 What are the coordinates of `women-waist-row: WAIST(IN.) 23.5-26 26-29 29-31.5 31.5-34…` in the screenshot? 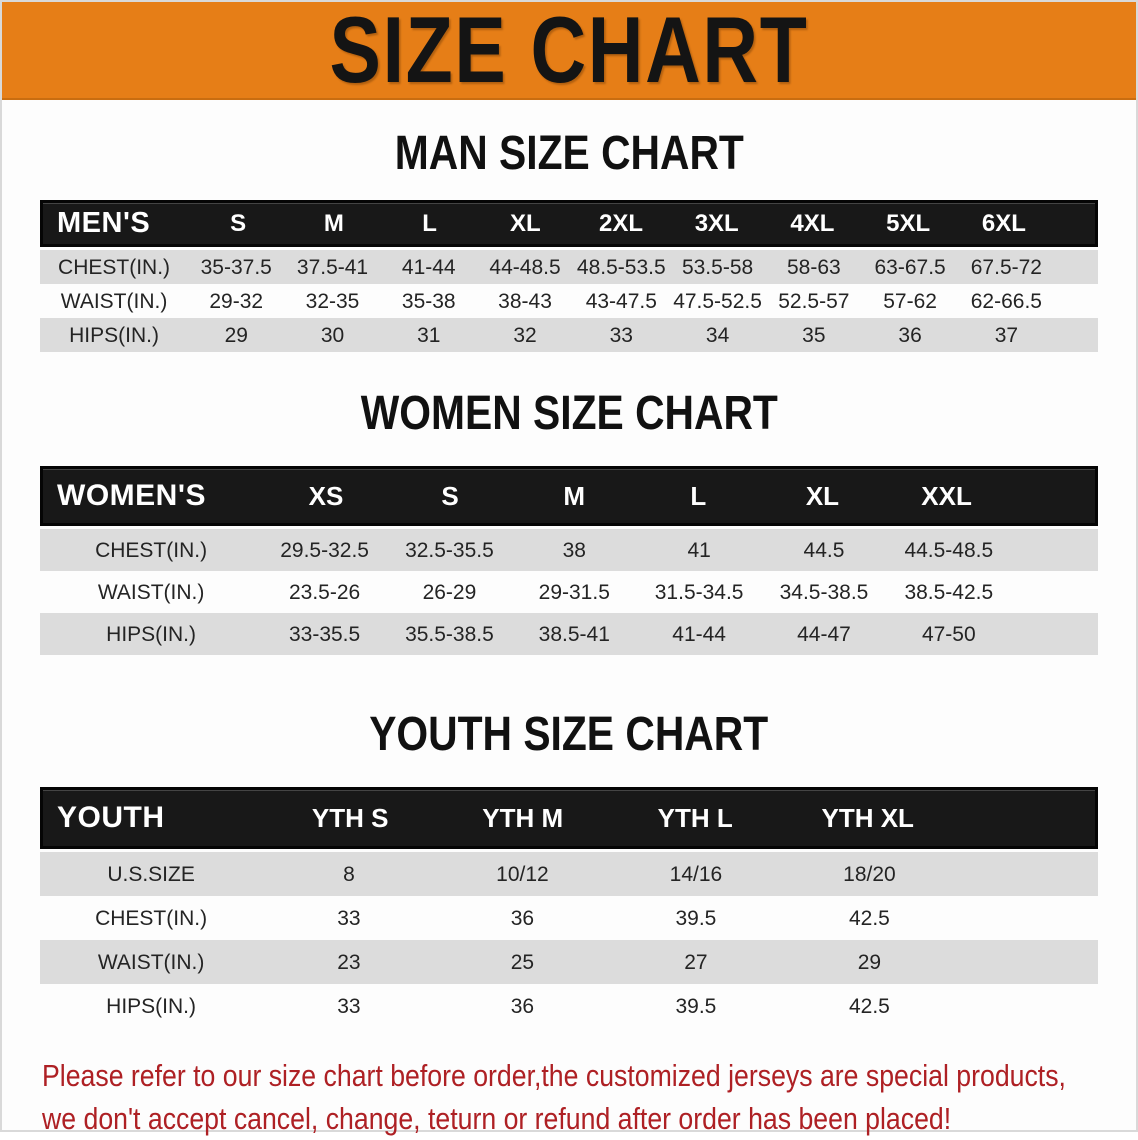 It's located at (569, 592).